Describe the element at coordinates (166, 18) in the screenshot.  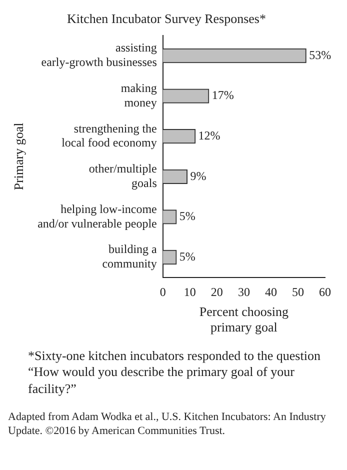
I see `chart-title: Kitchen Incubator Survey Responses*` at that location.